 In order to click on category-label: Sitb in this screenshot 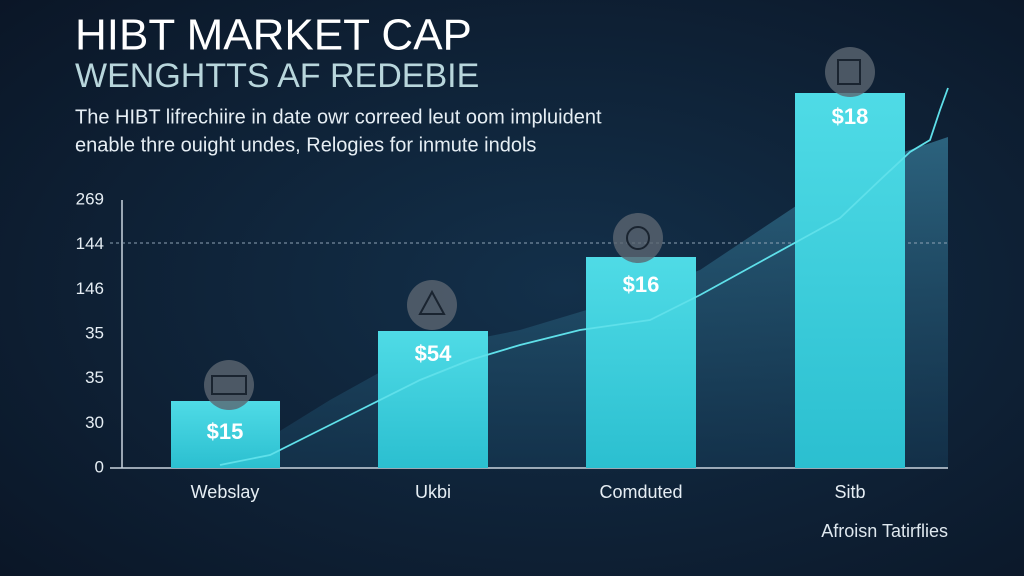, I will do `click(849, 492)`.